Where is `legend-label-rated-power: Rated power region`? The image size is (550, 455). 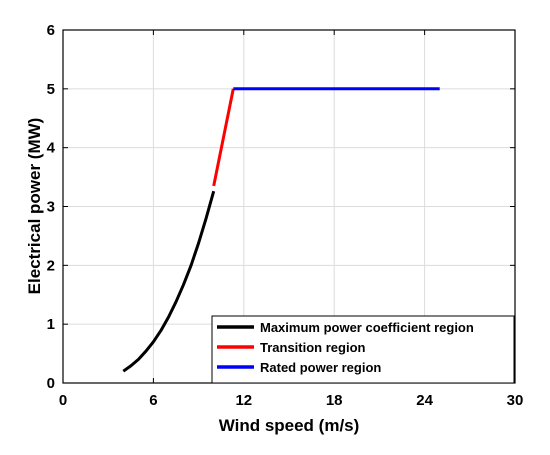 legend-label-rated-power: Rated power region is located at coordinates (320, 367).